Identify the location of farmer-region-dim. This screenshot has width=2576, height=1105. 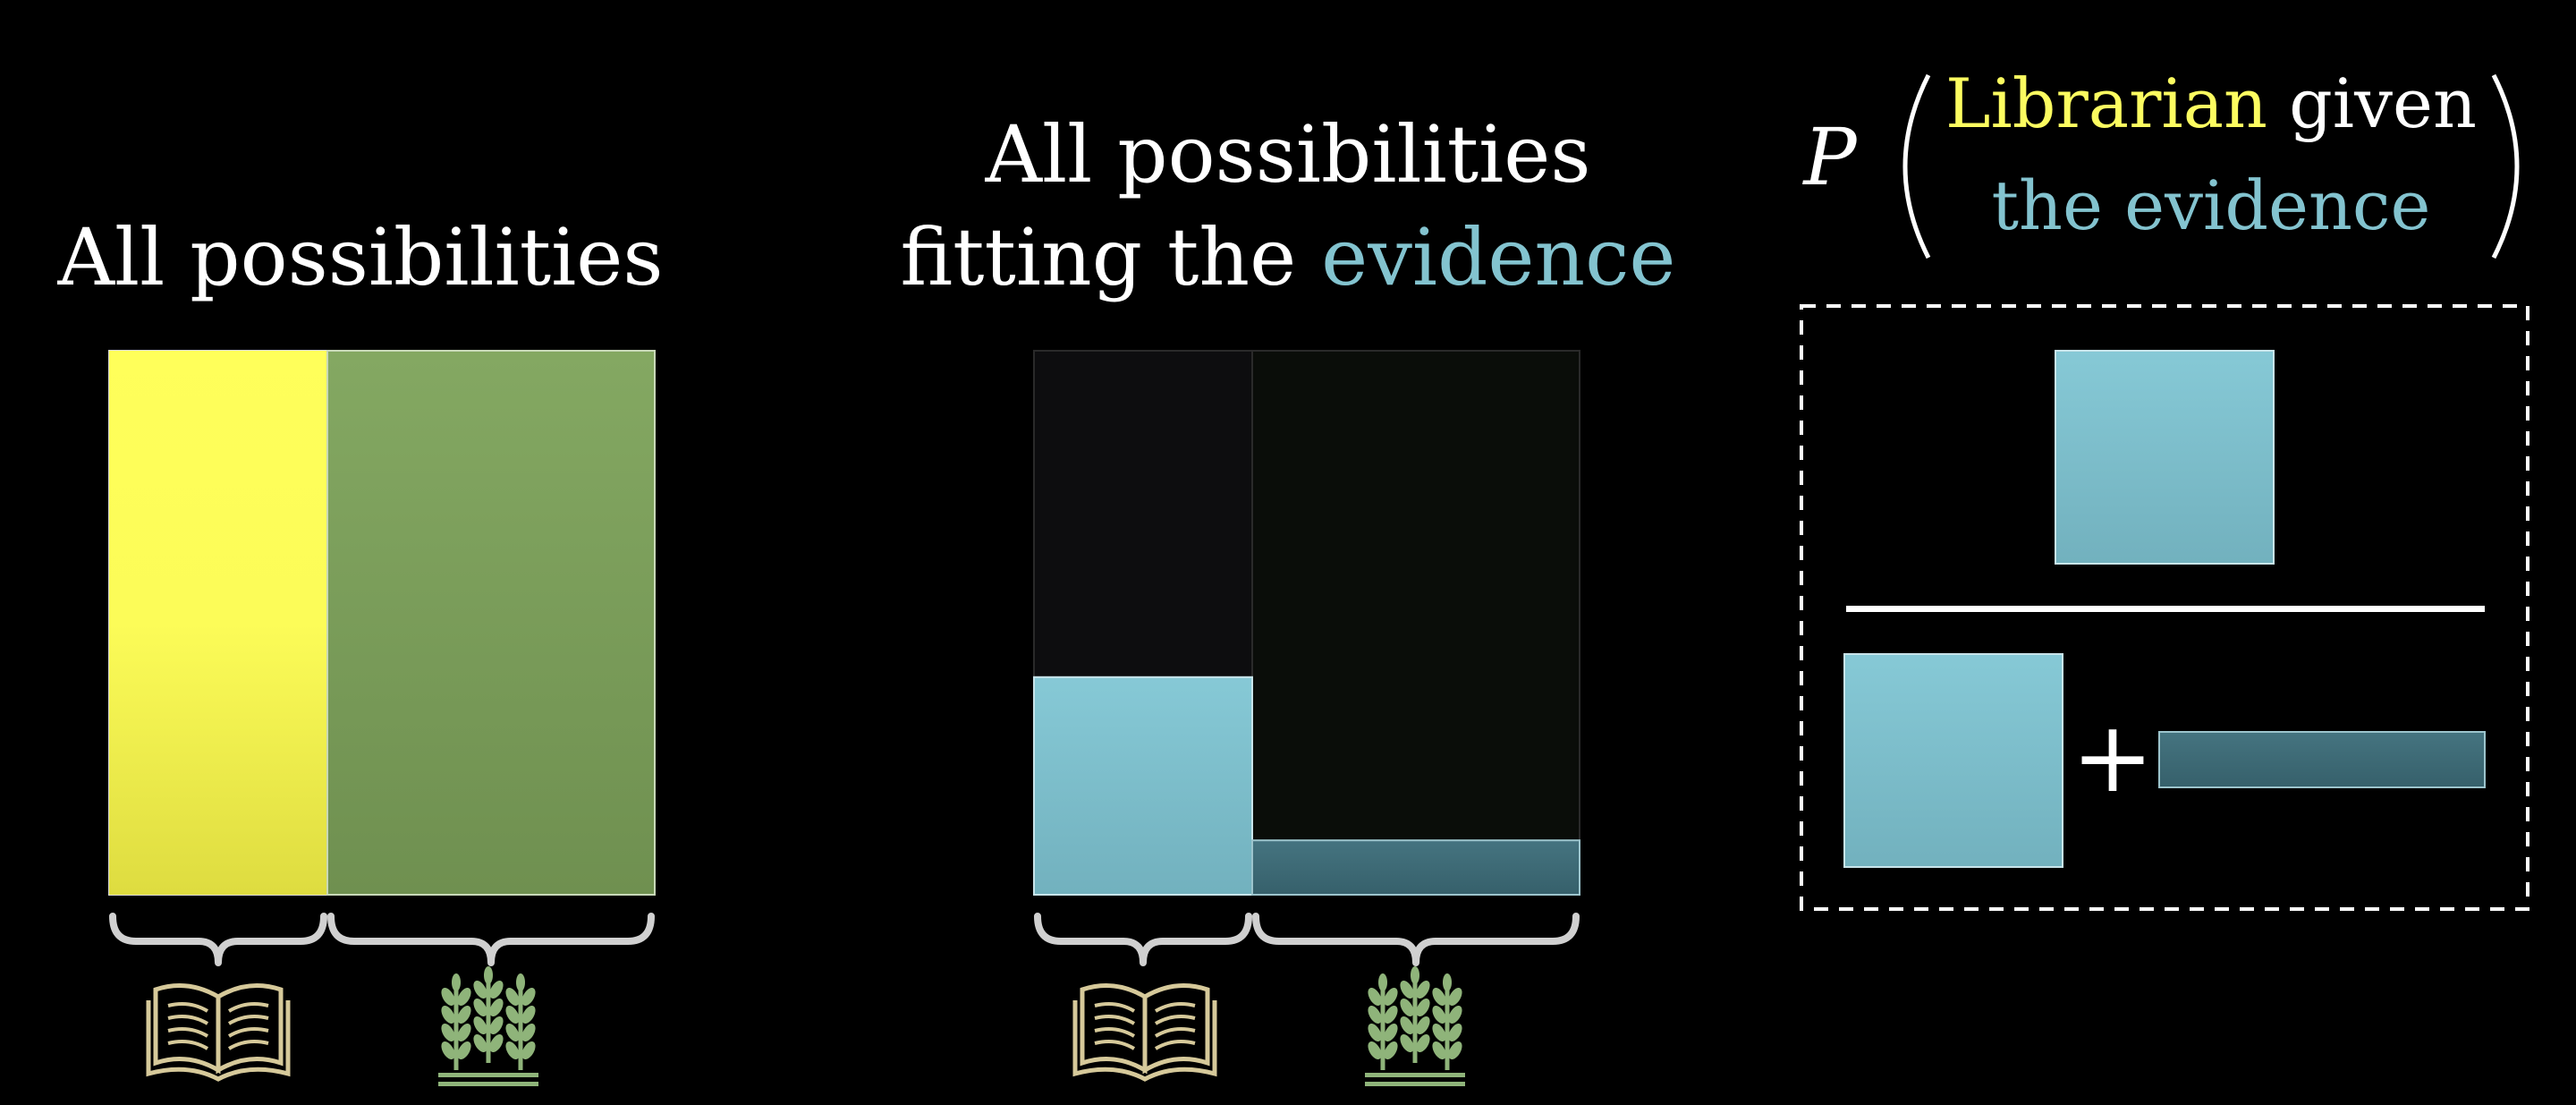
(1415, 623).